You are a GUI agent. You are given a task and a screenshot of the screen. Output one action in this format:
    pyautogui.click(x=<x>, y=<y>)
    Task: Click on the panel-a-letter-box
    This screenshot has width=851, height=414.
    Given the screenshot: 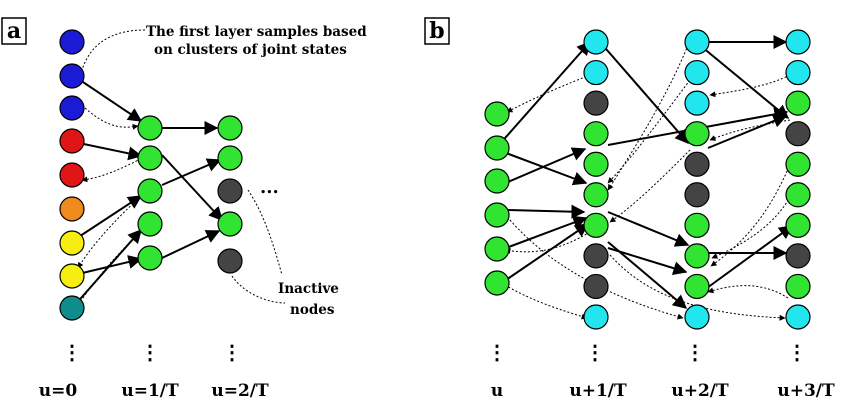 What is the action you would take?
    pyautogui.click(x=14, y=31)
    